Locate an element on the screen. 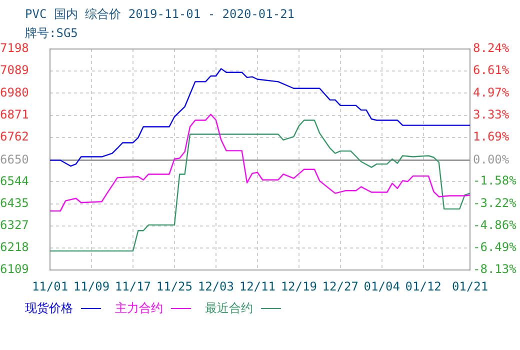 The height and width of the screenshot is (350, 520). x-tick-label: 11/25 is located at coordinates (174, 286).